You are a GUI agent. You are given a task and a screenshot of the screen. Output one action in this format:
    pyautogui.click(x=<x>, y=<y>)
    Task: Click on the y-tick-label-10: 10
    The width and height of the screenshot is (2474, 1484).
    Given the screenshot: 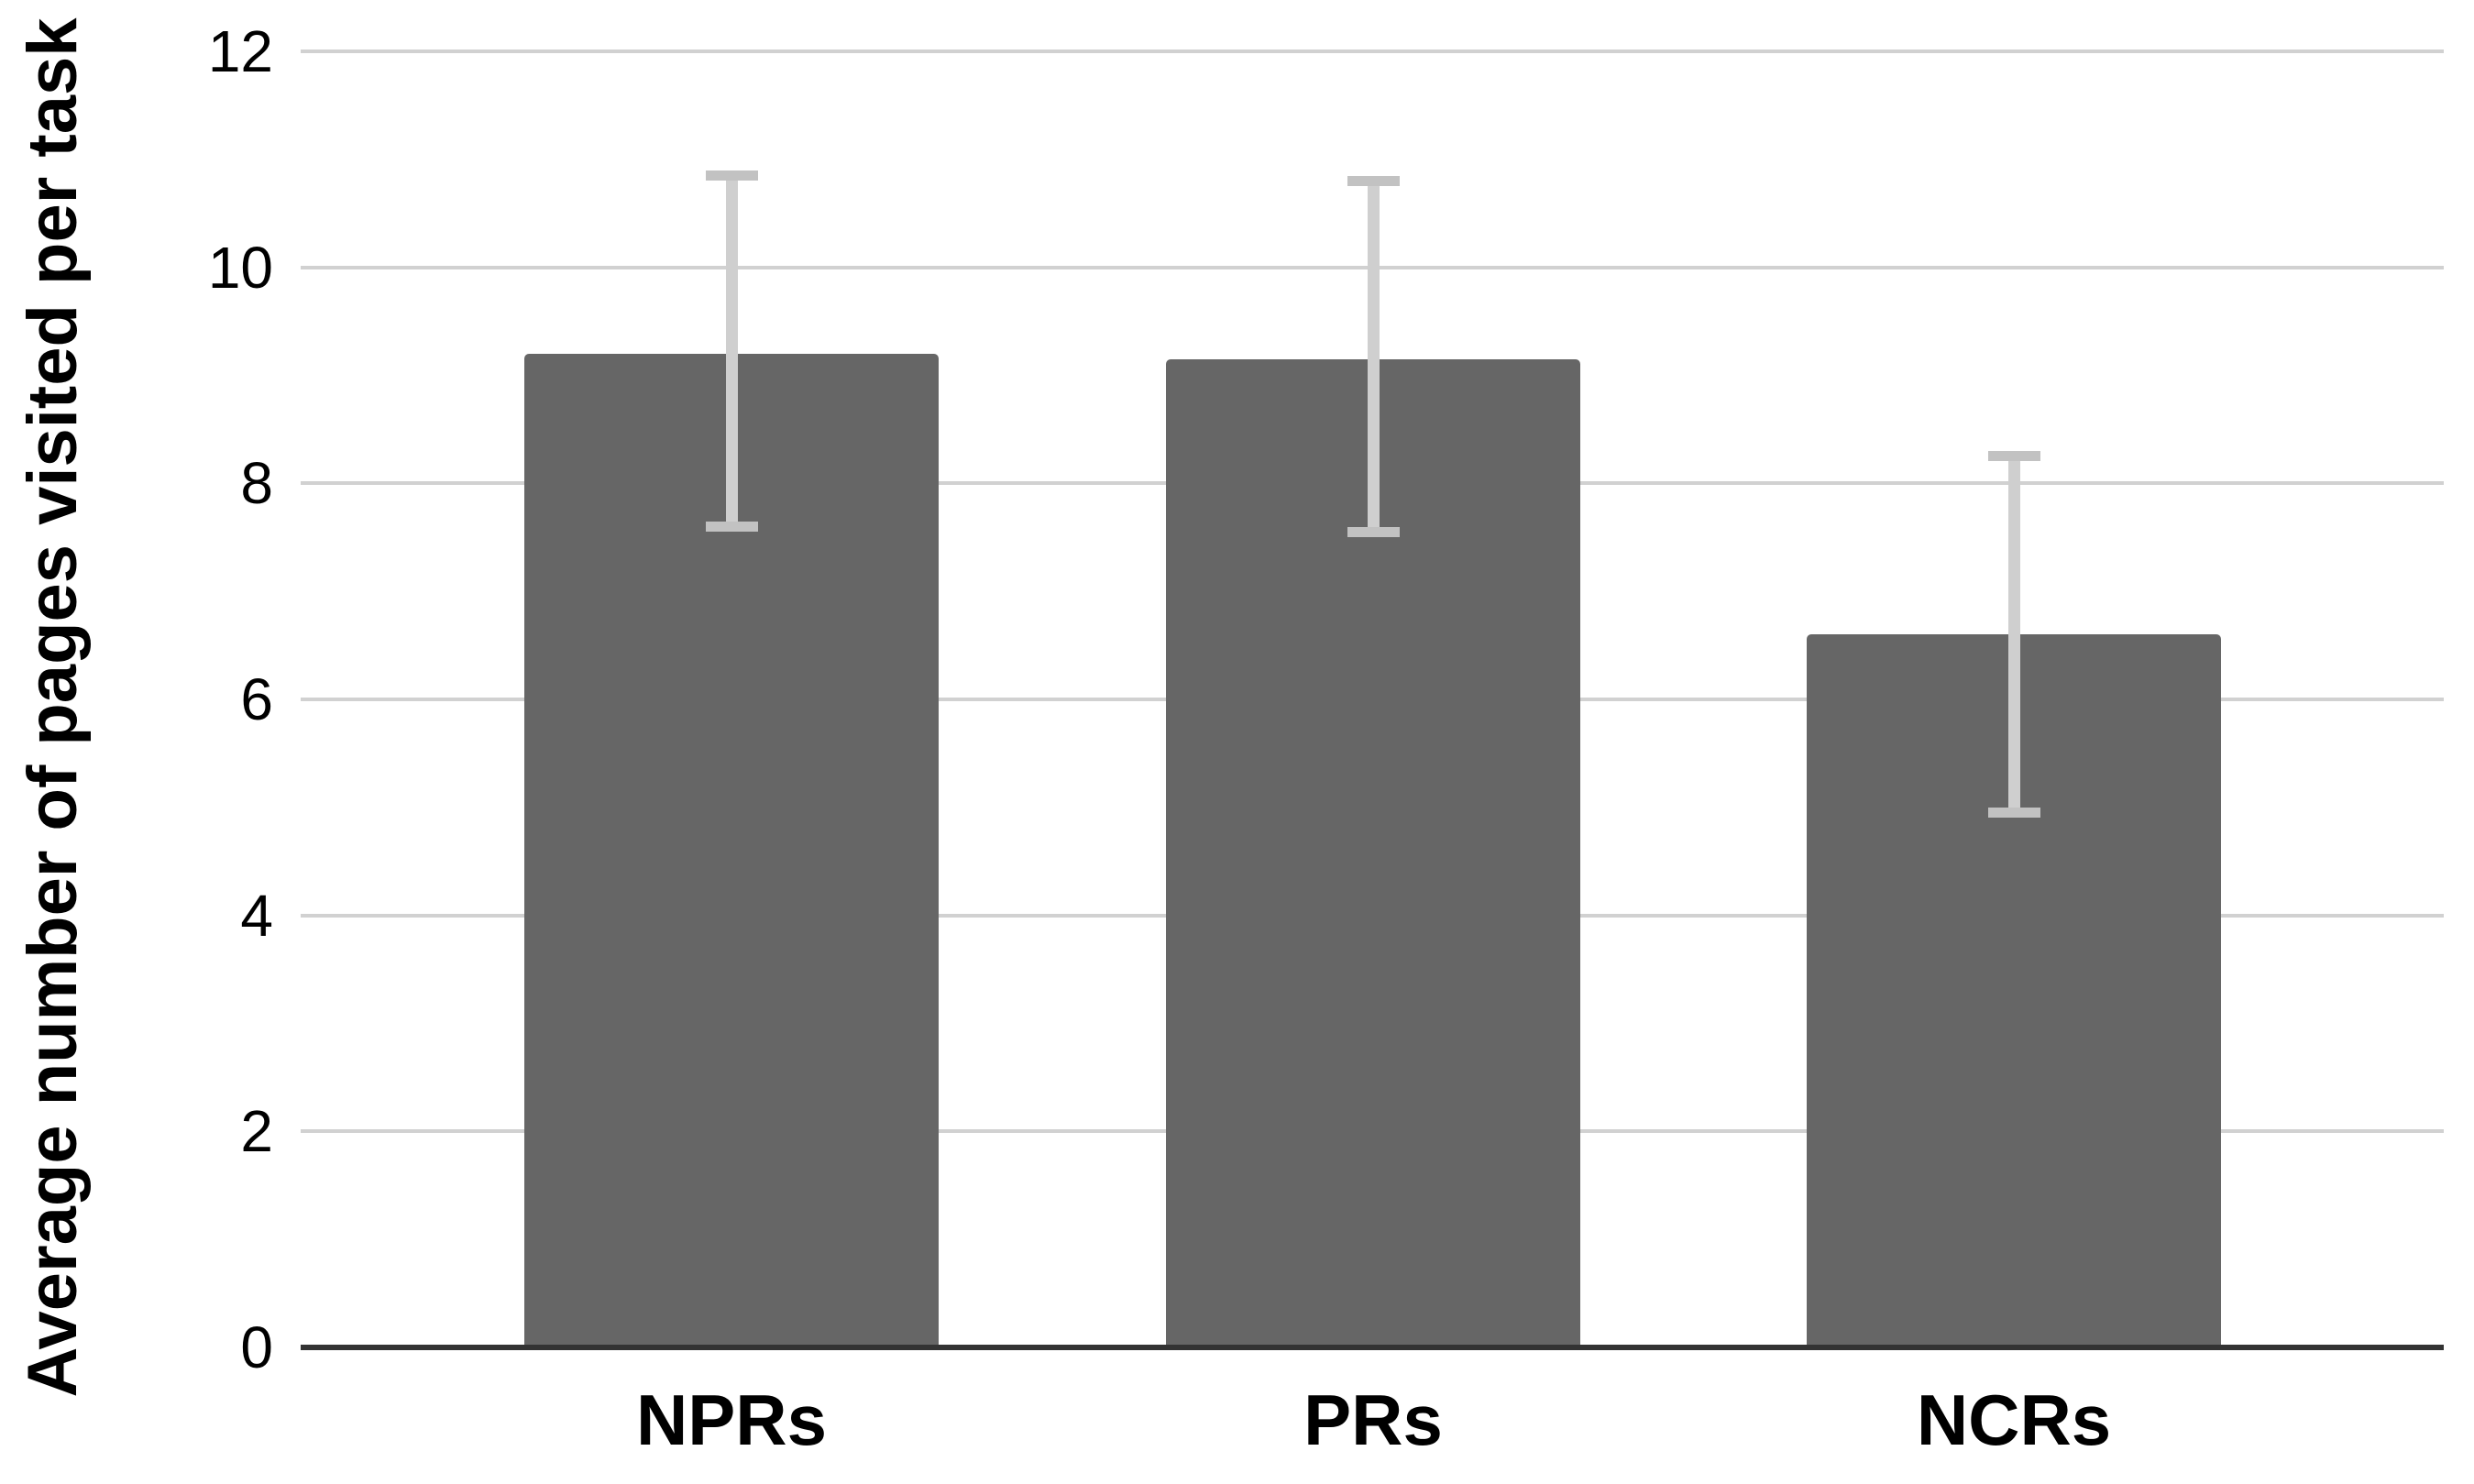 What is the action you would take?
    pyautogui.click(x=240, y=267)
    